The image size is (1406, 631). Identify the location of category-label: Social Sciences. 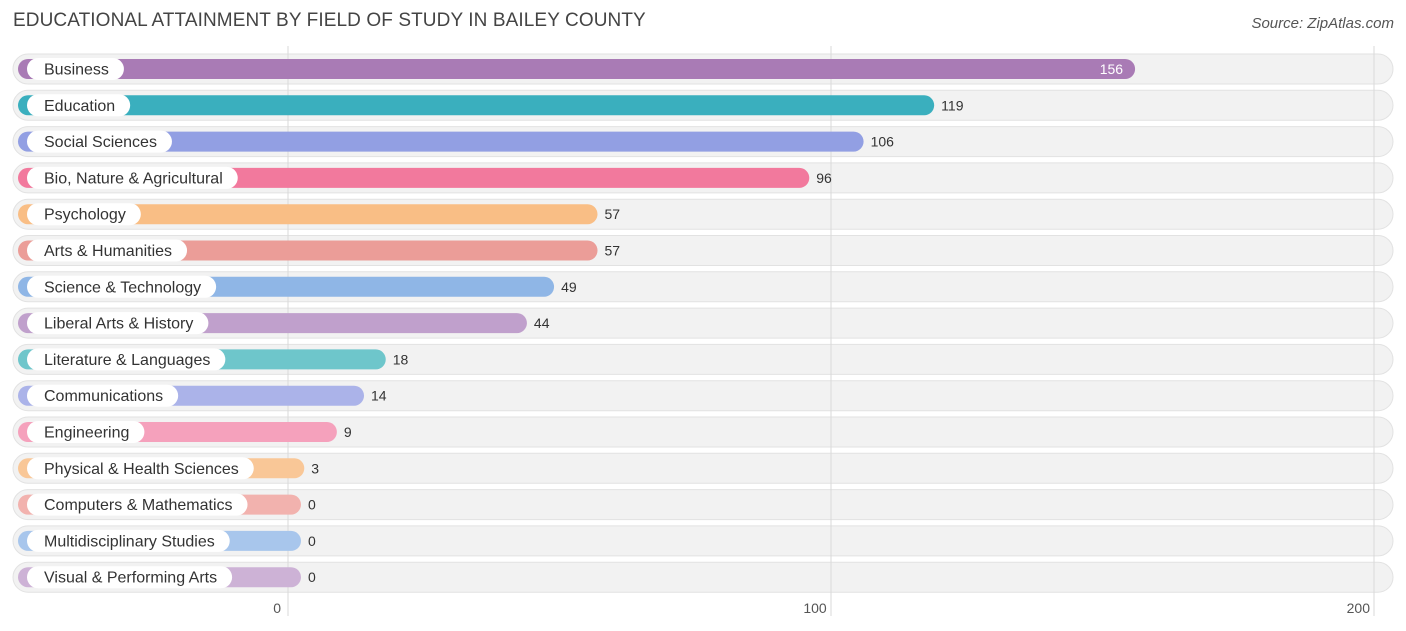
(100, 142).